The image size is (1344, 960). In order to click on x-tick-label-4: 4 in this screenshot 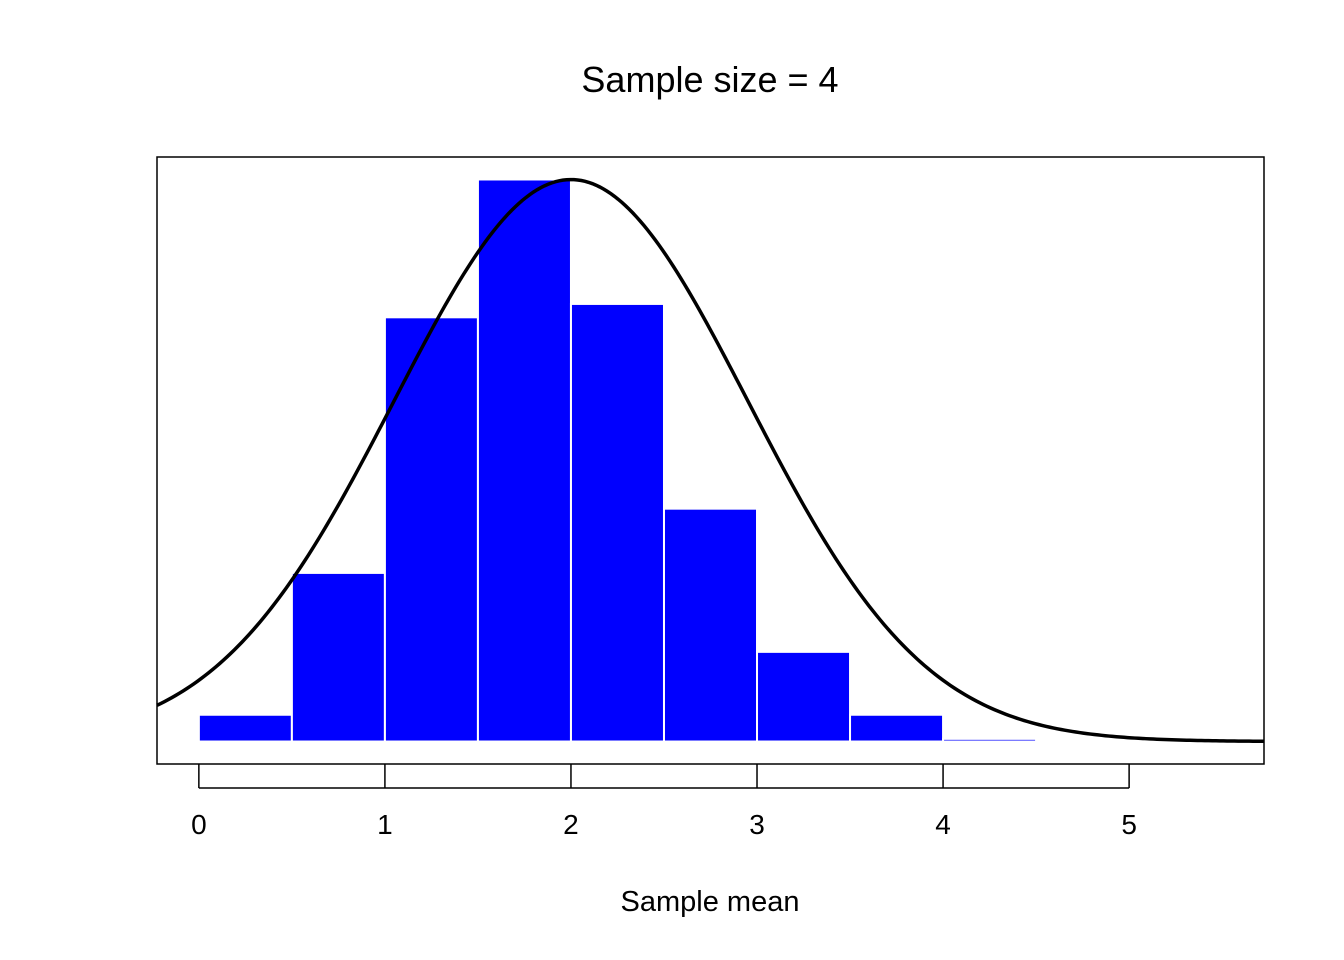, I will do `click(943, 824)`.